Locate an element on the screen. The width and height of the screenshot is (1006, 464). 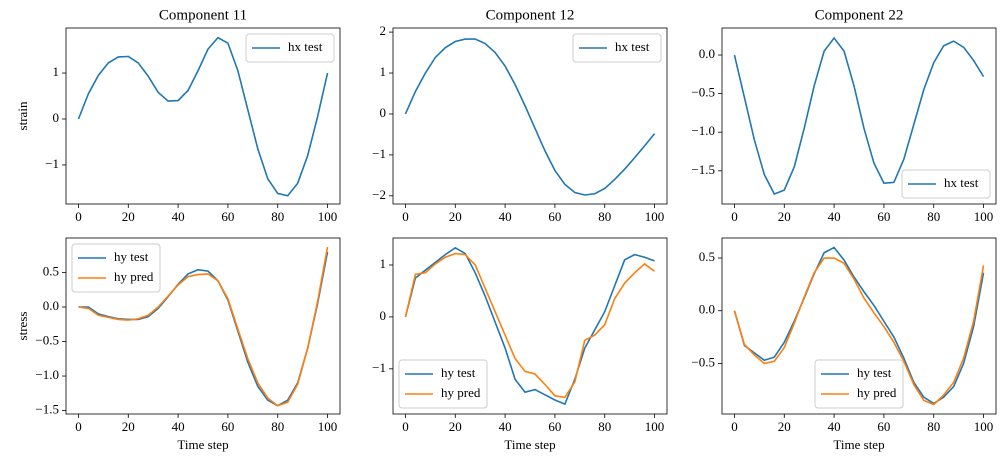
y-tick-label: 2 is located at coordinates (383, 30).